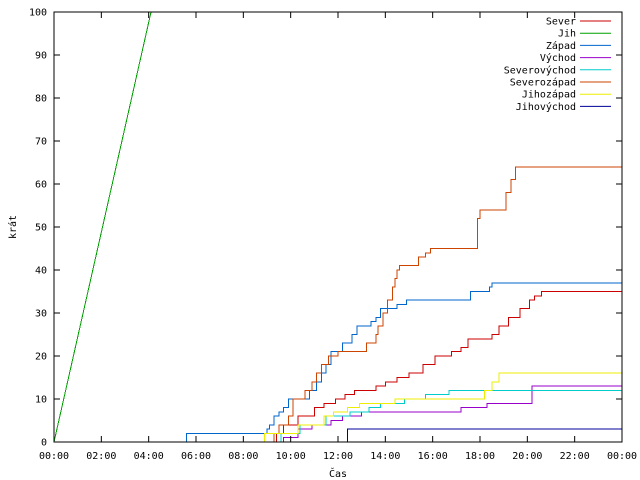 Image resolution: width=640 pixels, height=480 pixels. I want to click on legend-label-vychod: Východ, so click(558, 58).